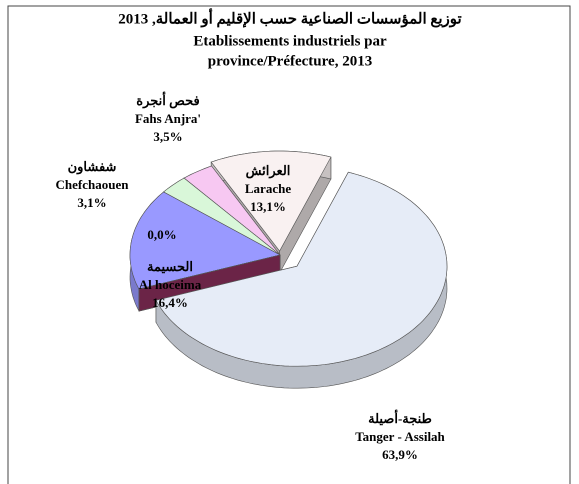 The image size is (579, 484). I want to click on slice-label: العرائش, so click(268, 171).